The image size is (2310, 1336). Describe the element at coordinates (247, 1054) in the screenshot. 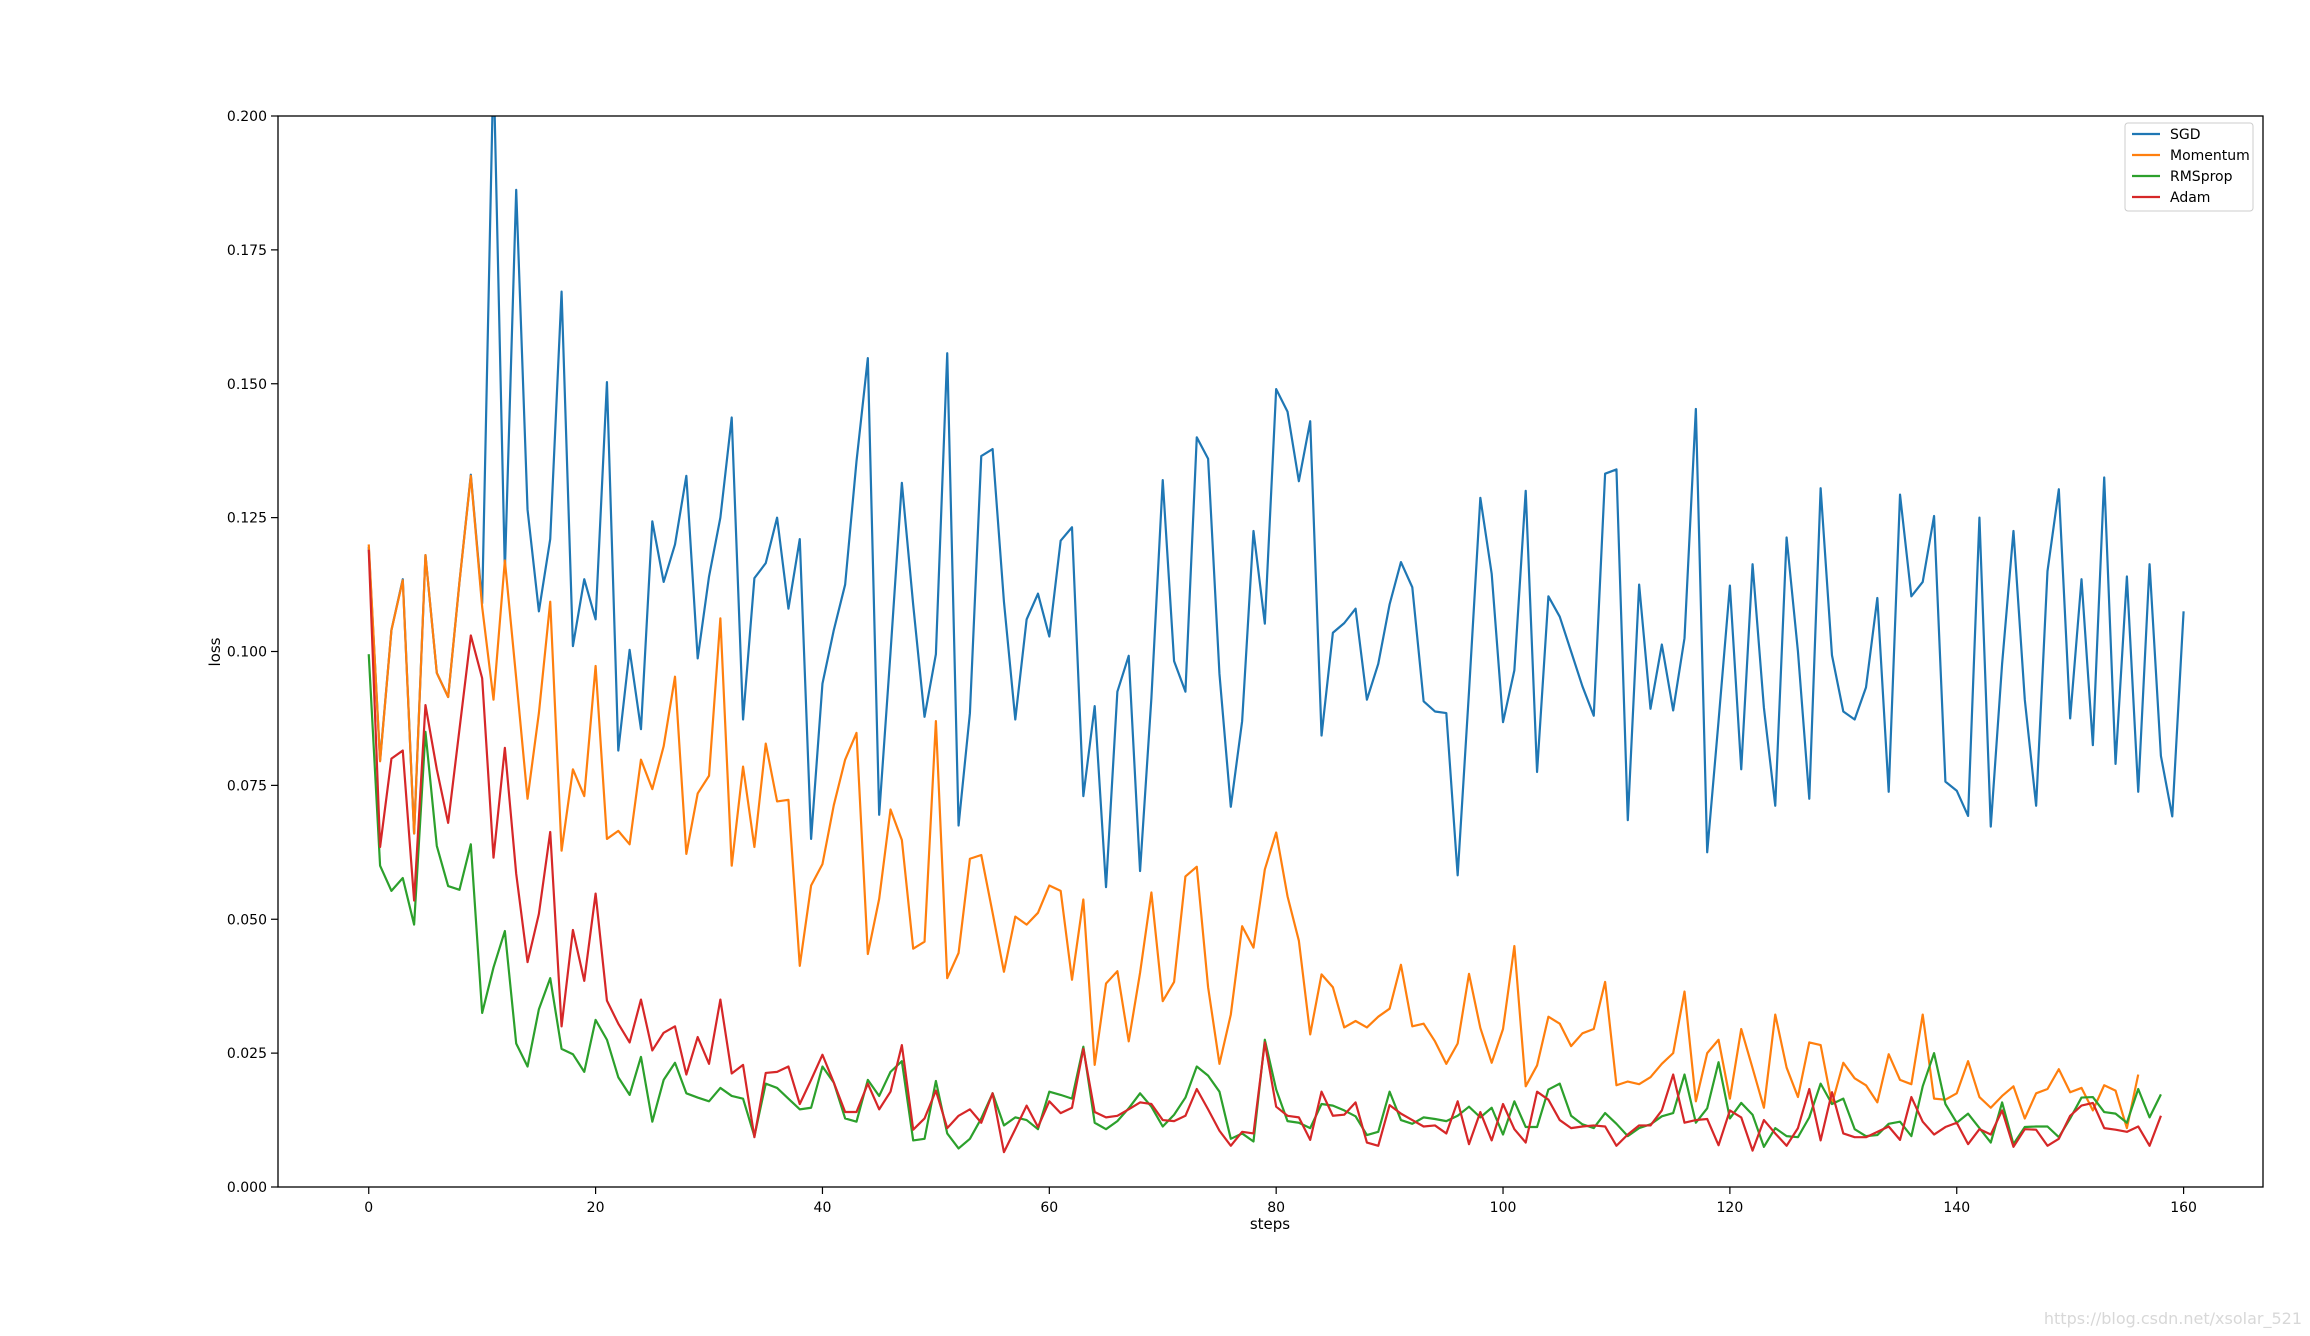

I see `y-tick-label: 0.025` at that location.